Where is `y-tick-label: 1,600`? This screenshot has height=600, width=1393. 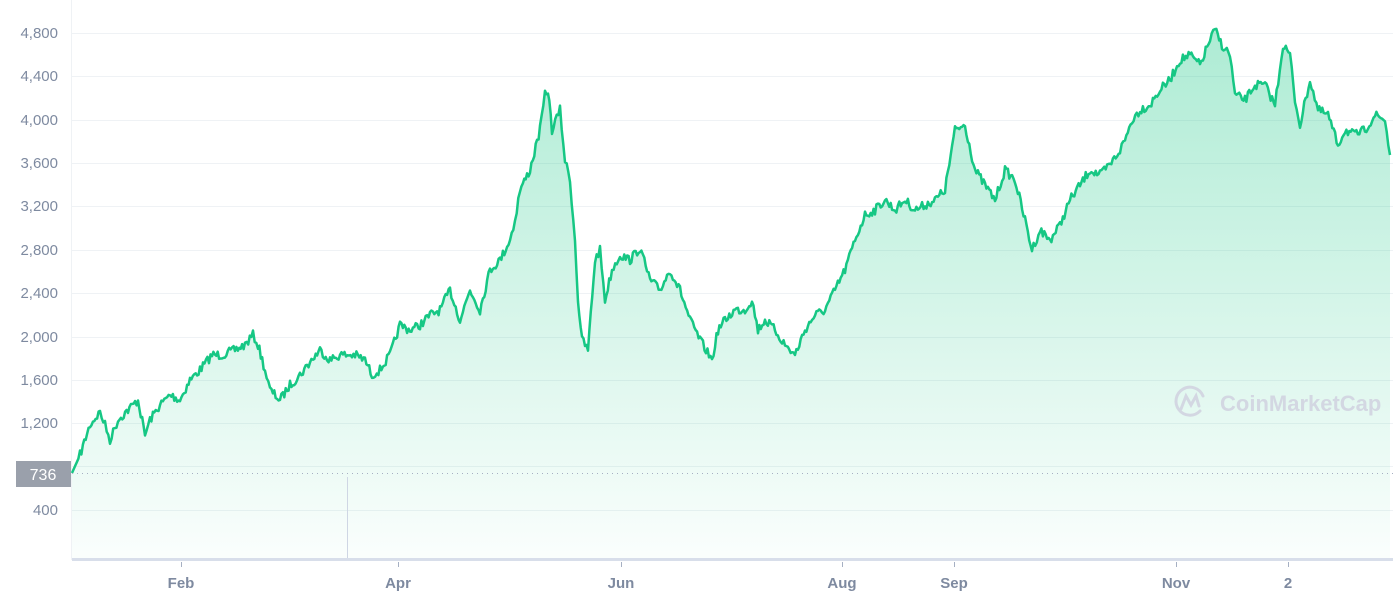
y-tick-label: 1,600 is located at coordinates (39, 380).